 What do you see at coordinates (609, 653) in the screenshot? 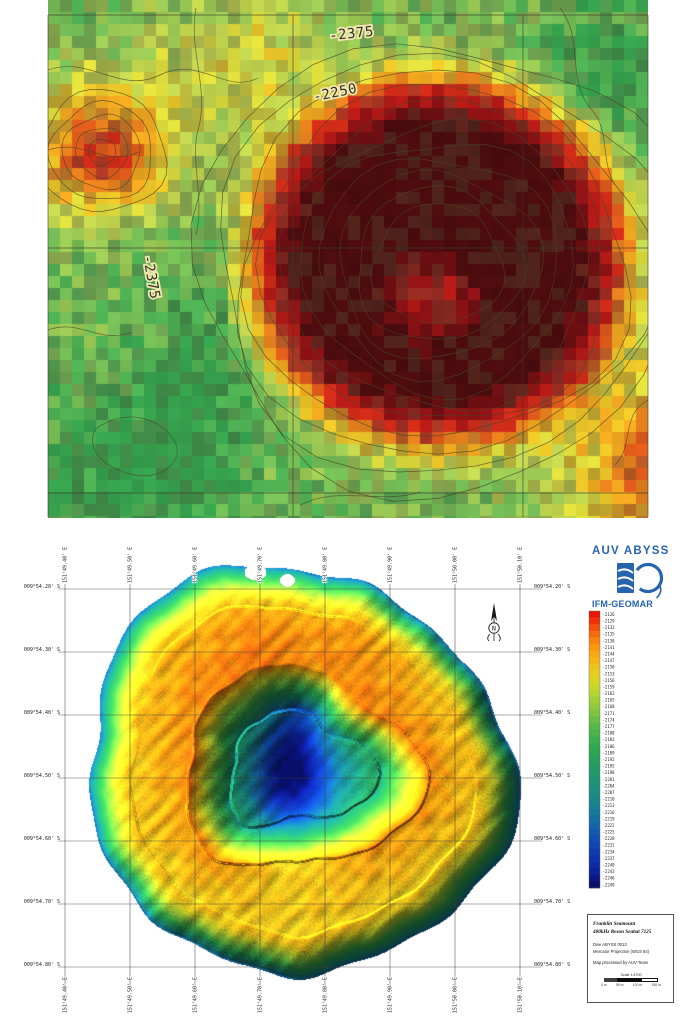
I see `depth-scale-label: -2144` at bounding box center [609, 653].